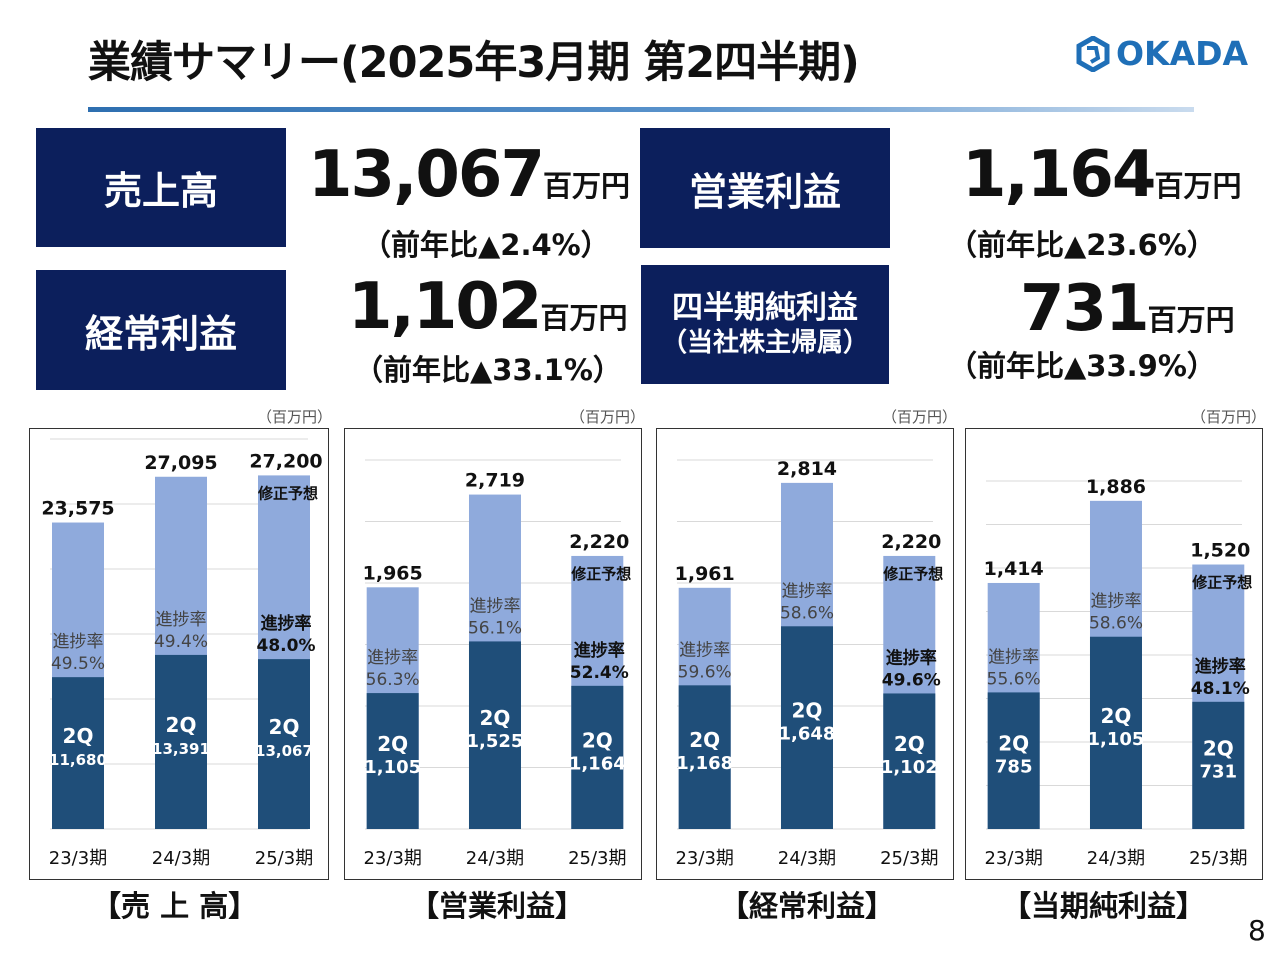 The image size is (1280, 960). What do you see at coordinates (285, 461) in the screenshot?
I see `annual-value-label: 27,200` at bounding box center [285, 461].